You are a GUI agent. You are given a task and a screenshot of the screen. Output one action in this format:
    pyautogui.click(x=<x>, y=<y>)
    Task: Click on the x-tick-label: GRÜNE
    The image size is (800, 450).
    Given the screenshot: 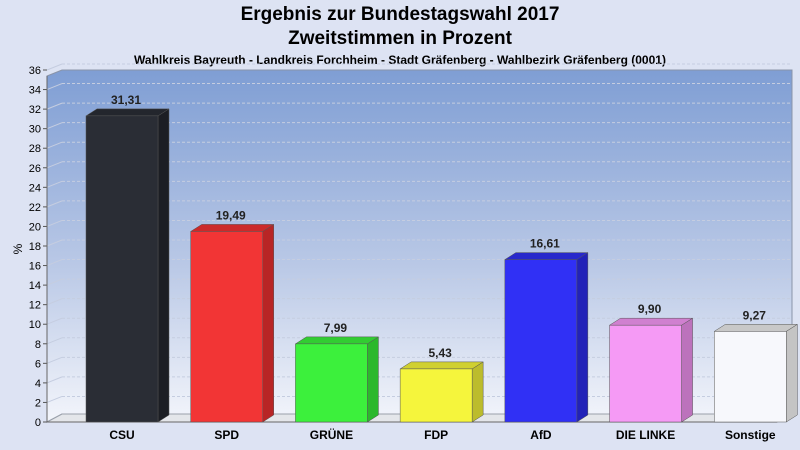 What is the action you would take?
    pyautogui.click(x=331, y=434)
    